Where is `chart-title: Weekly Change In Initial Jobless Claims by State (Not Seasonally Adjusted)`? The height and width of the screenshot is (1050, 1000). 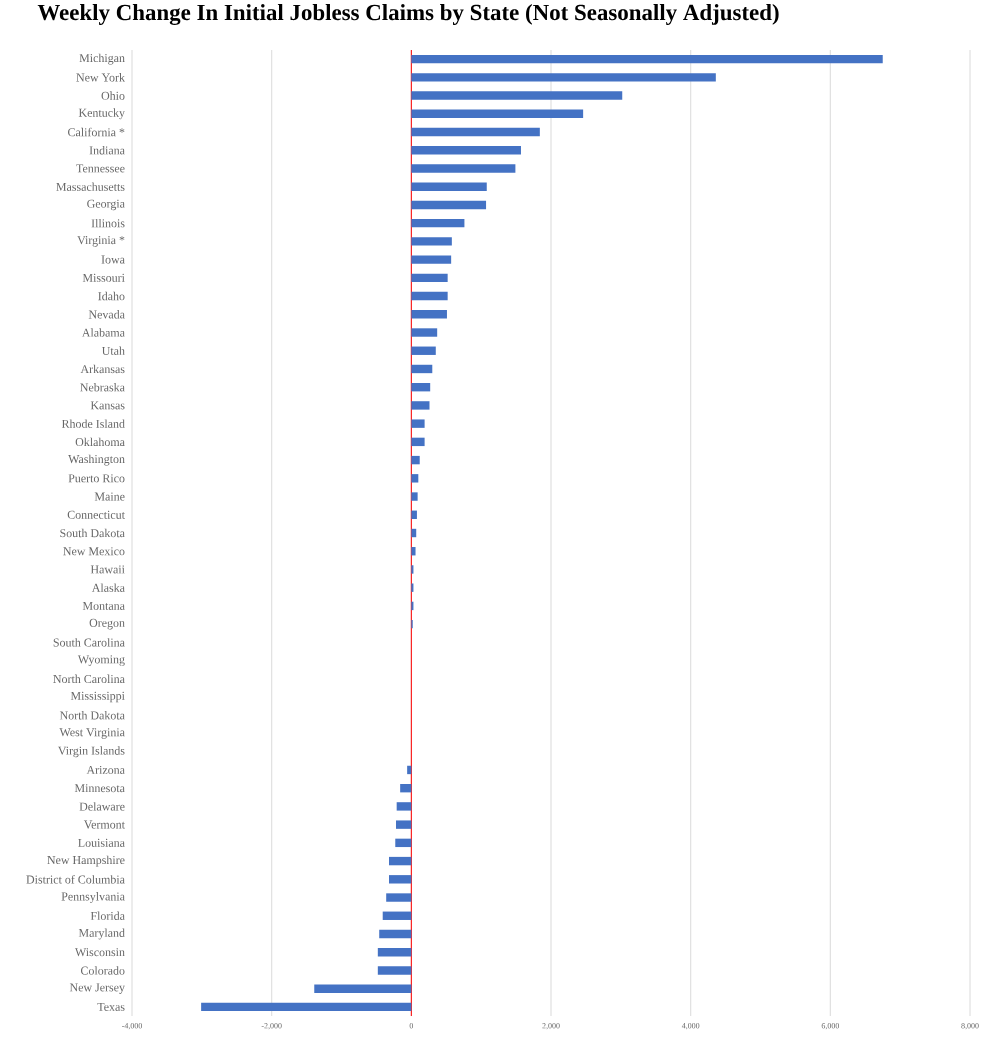
chart-title: Weekly Change In Initial Jobless Claims by State (Not Seasonally Adjusted) is located at coordinates (408, 15).